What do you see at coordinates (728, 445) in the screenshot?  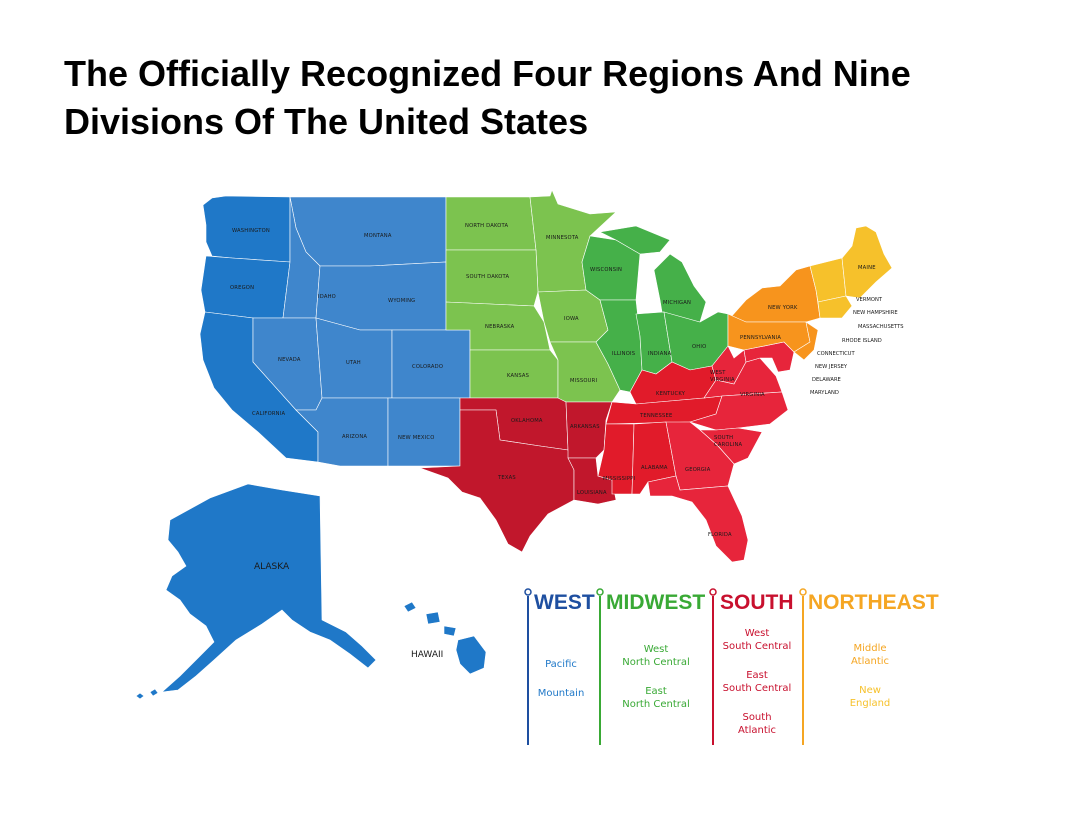 I see `label-south-carolina-2: CAROLINA` at bounding box center [728, 445].